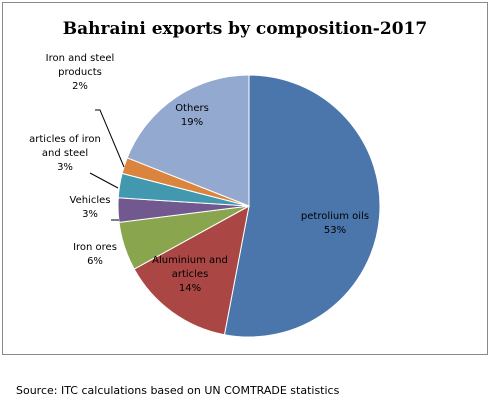  Describe the element at coordinates (245, 29) in the screenshot. I see `chart-title: Bahraini exports by composition-2017` at that location.